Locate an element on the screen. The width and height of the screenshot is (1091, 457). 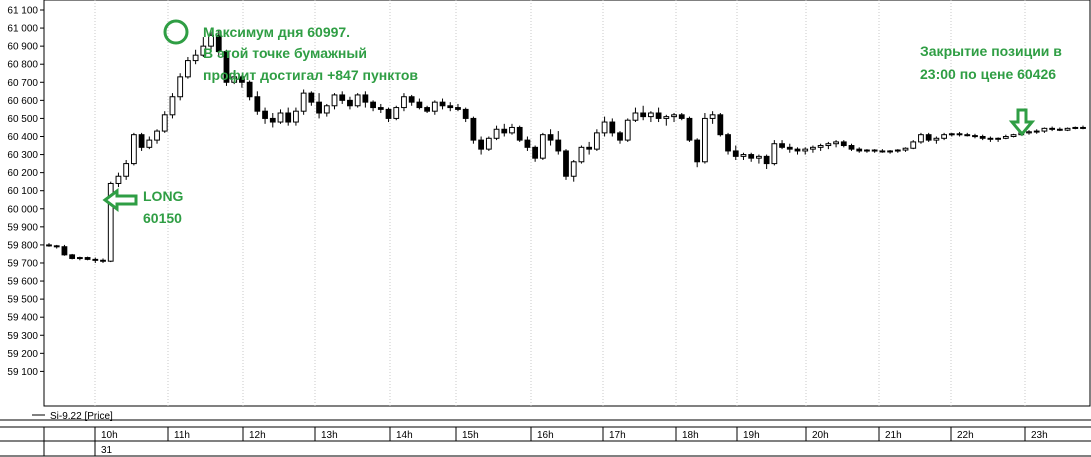
y-tick-label: 61 100 is located at coordinates (22, 11).